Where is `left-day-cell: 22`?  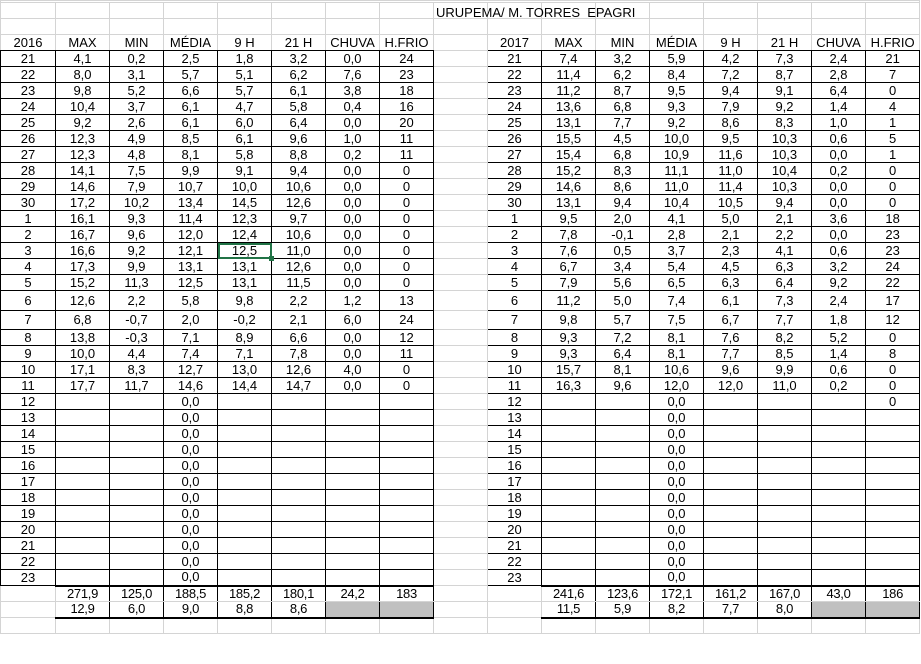
left-day-cell: 22 is located at coordinates (28, 561).